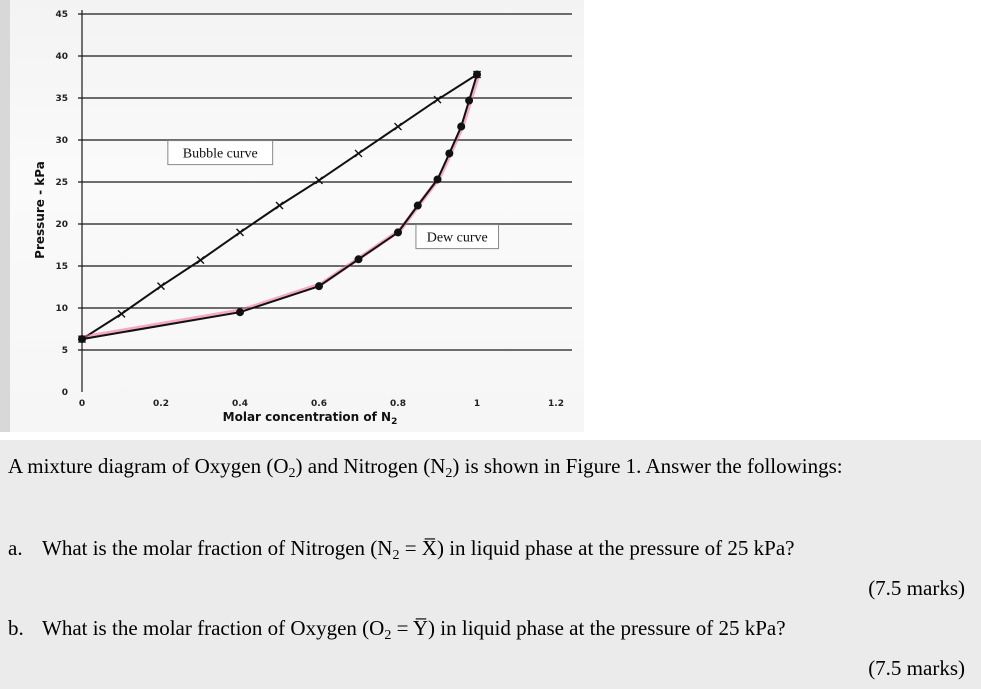 This screenshot has height=689, width=981. Describe the element at coordinates (65, 351) in the screenshot. I see `y-tick-label-1: 5` at that location.